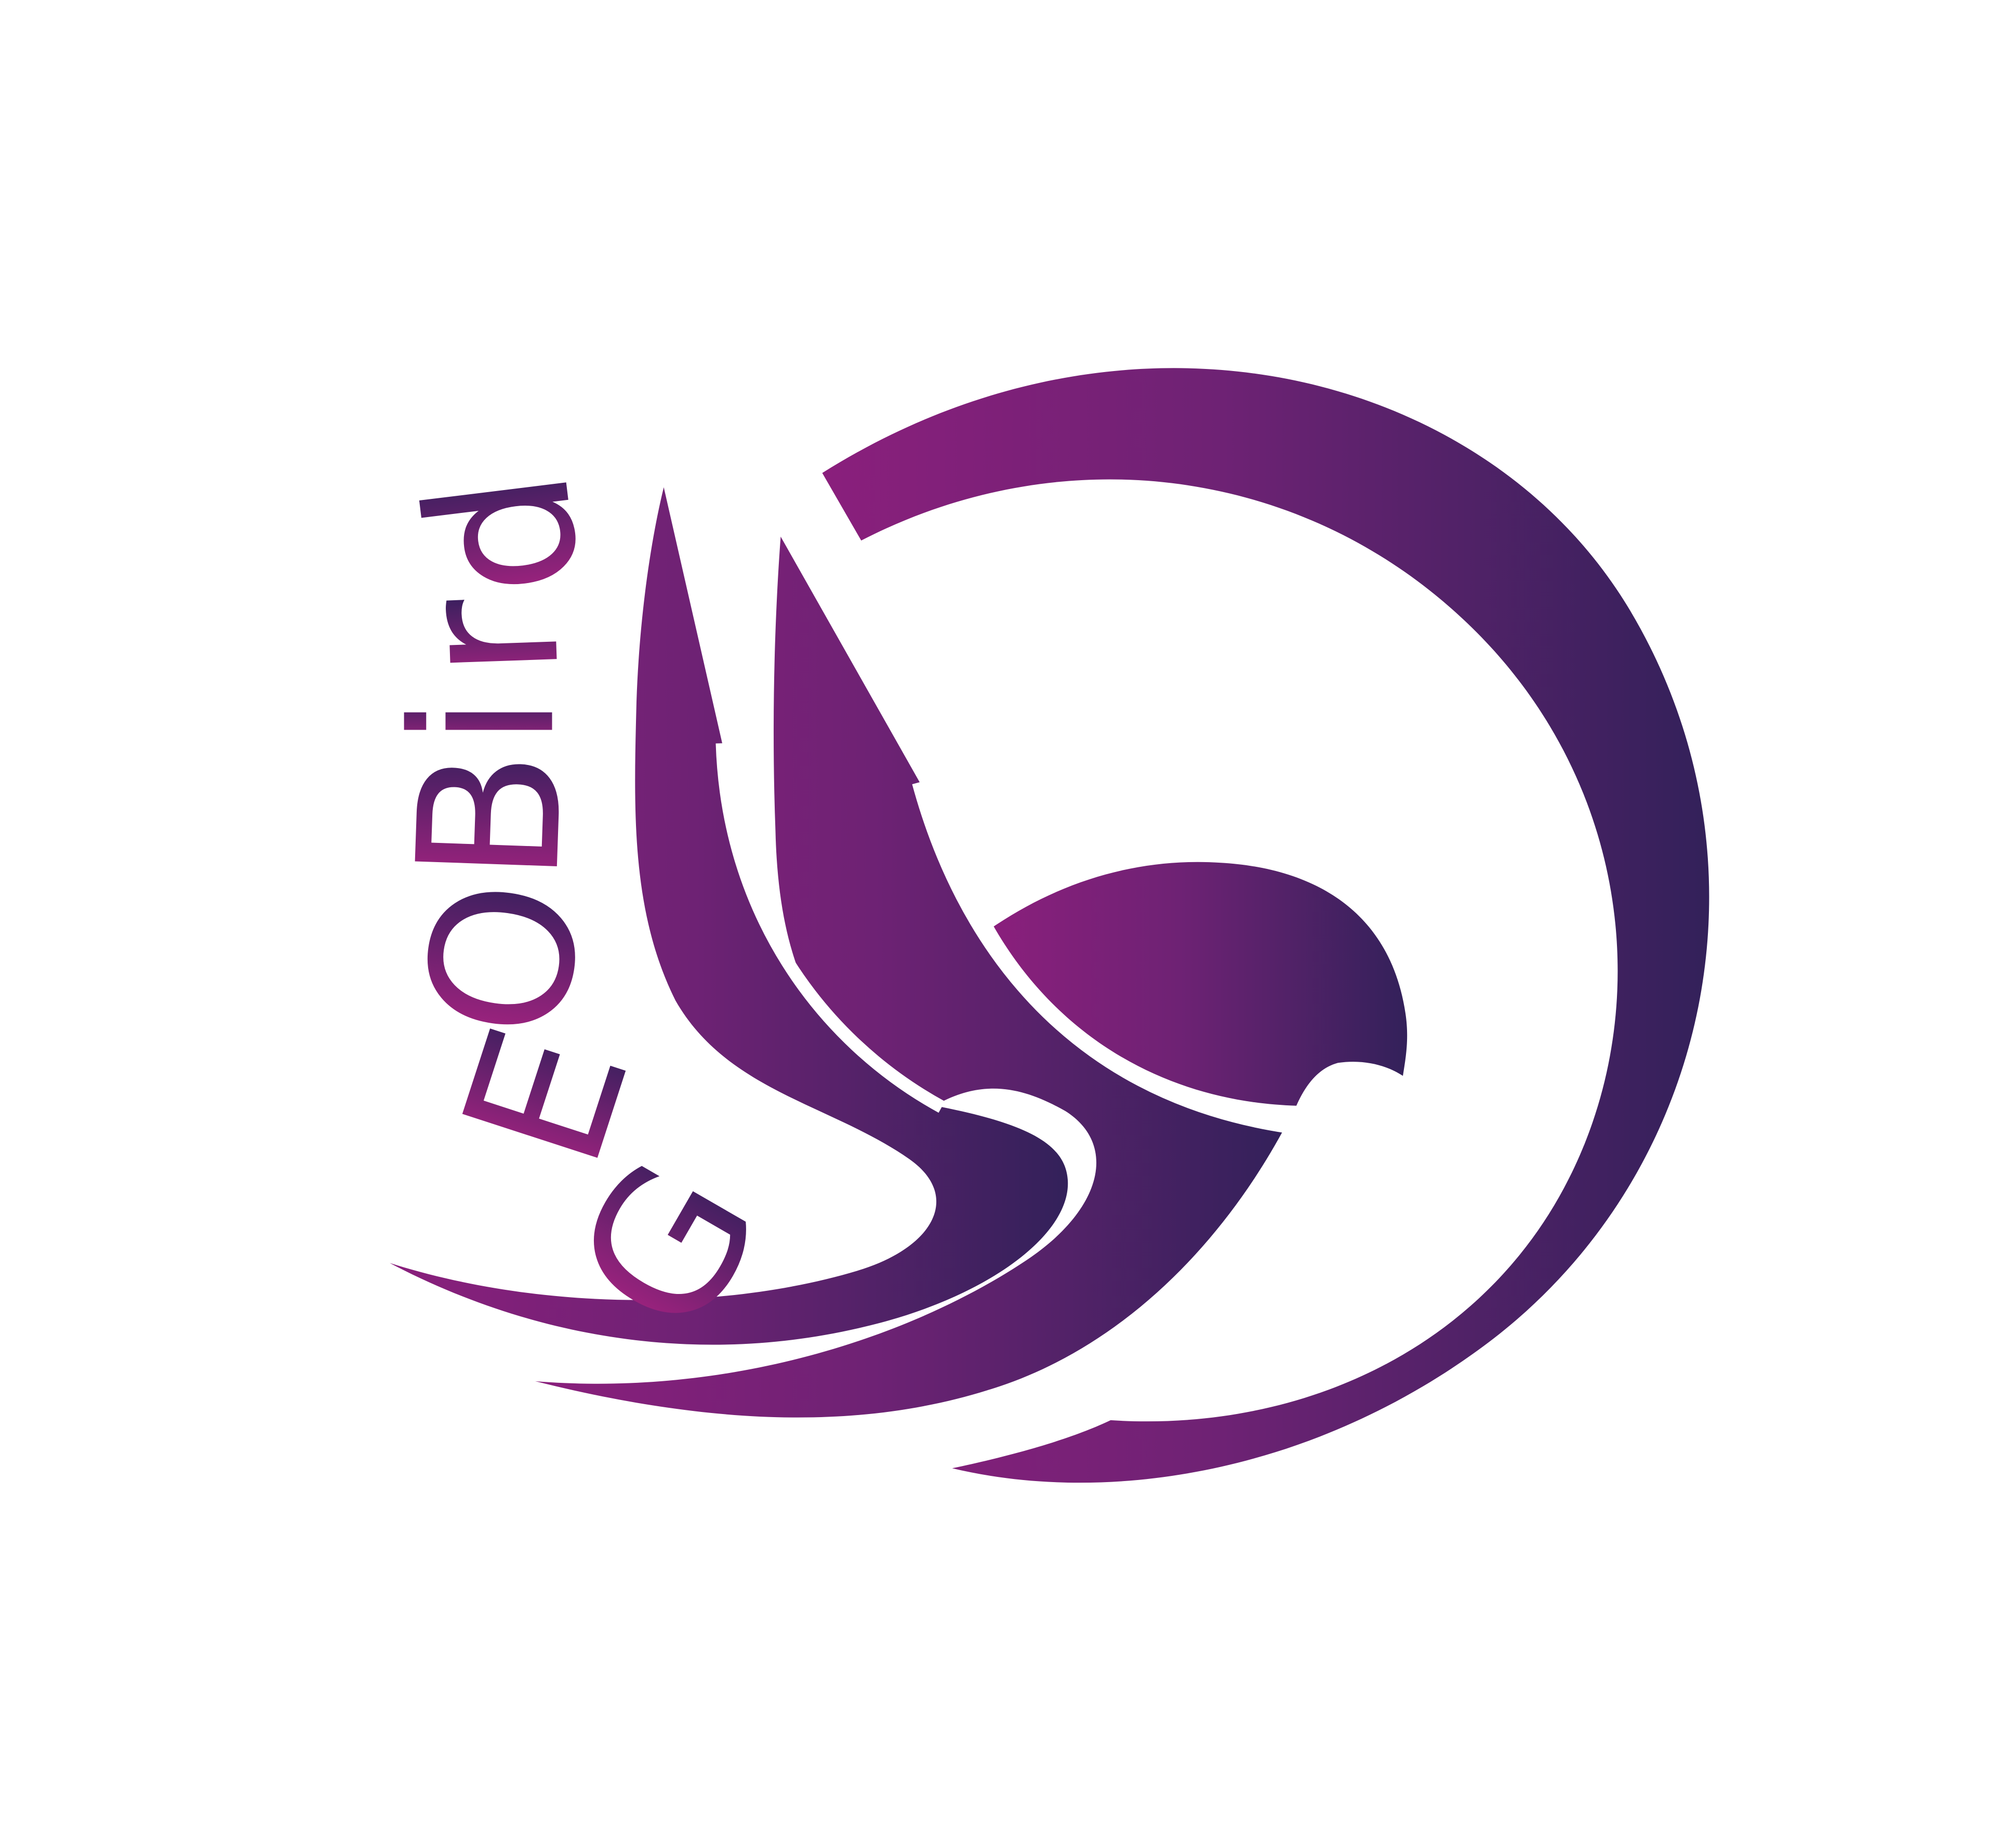  I want to click on wordmark-letter-d: d, so click(505, 534).